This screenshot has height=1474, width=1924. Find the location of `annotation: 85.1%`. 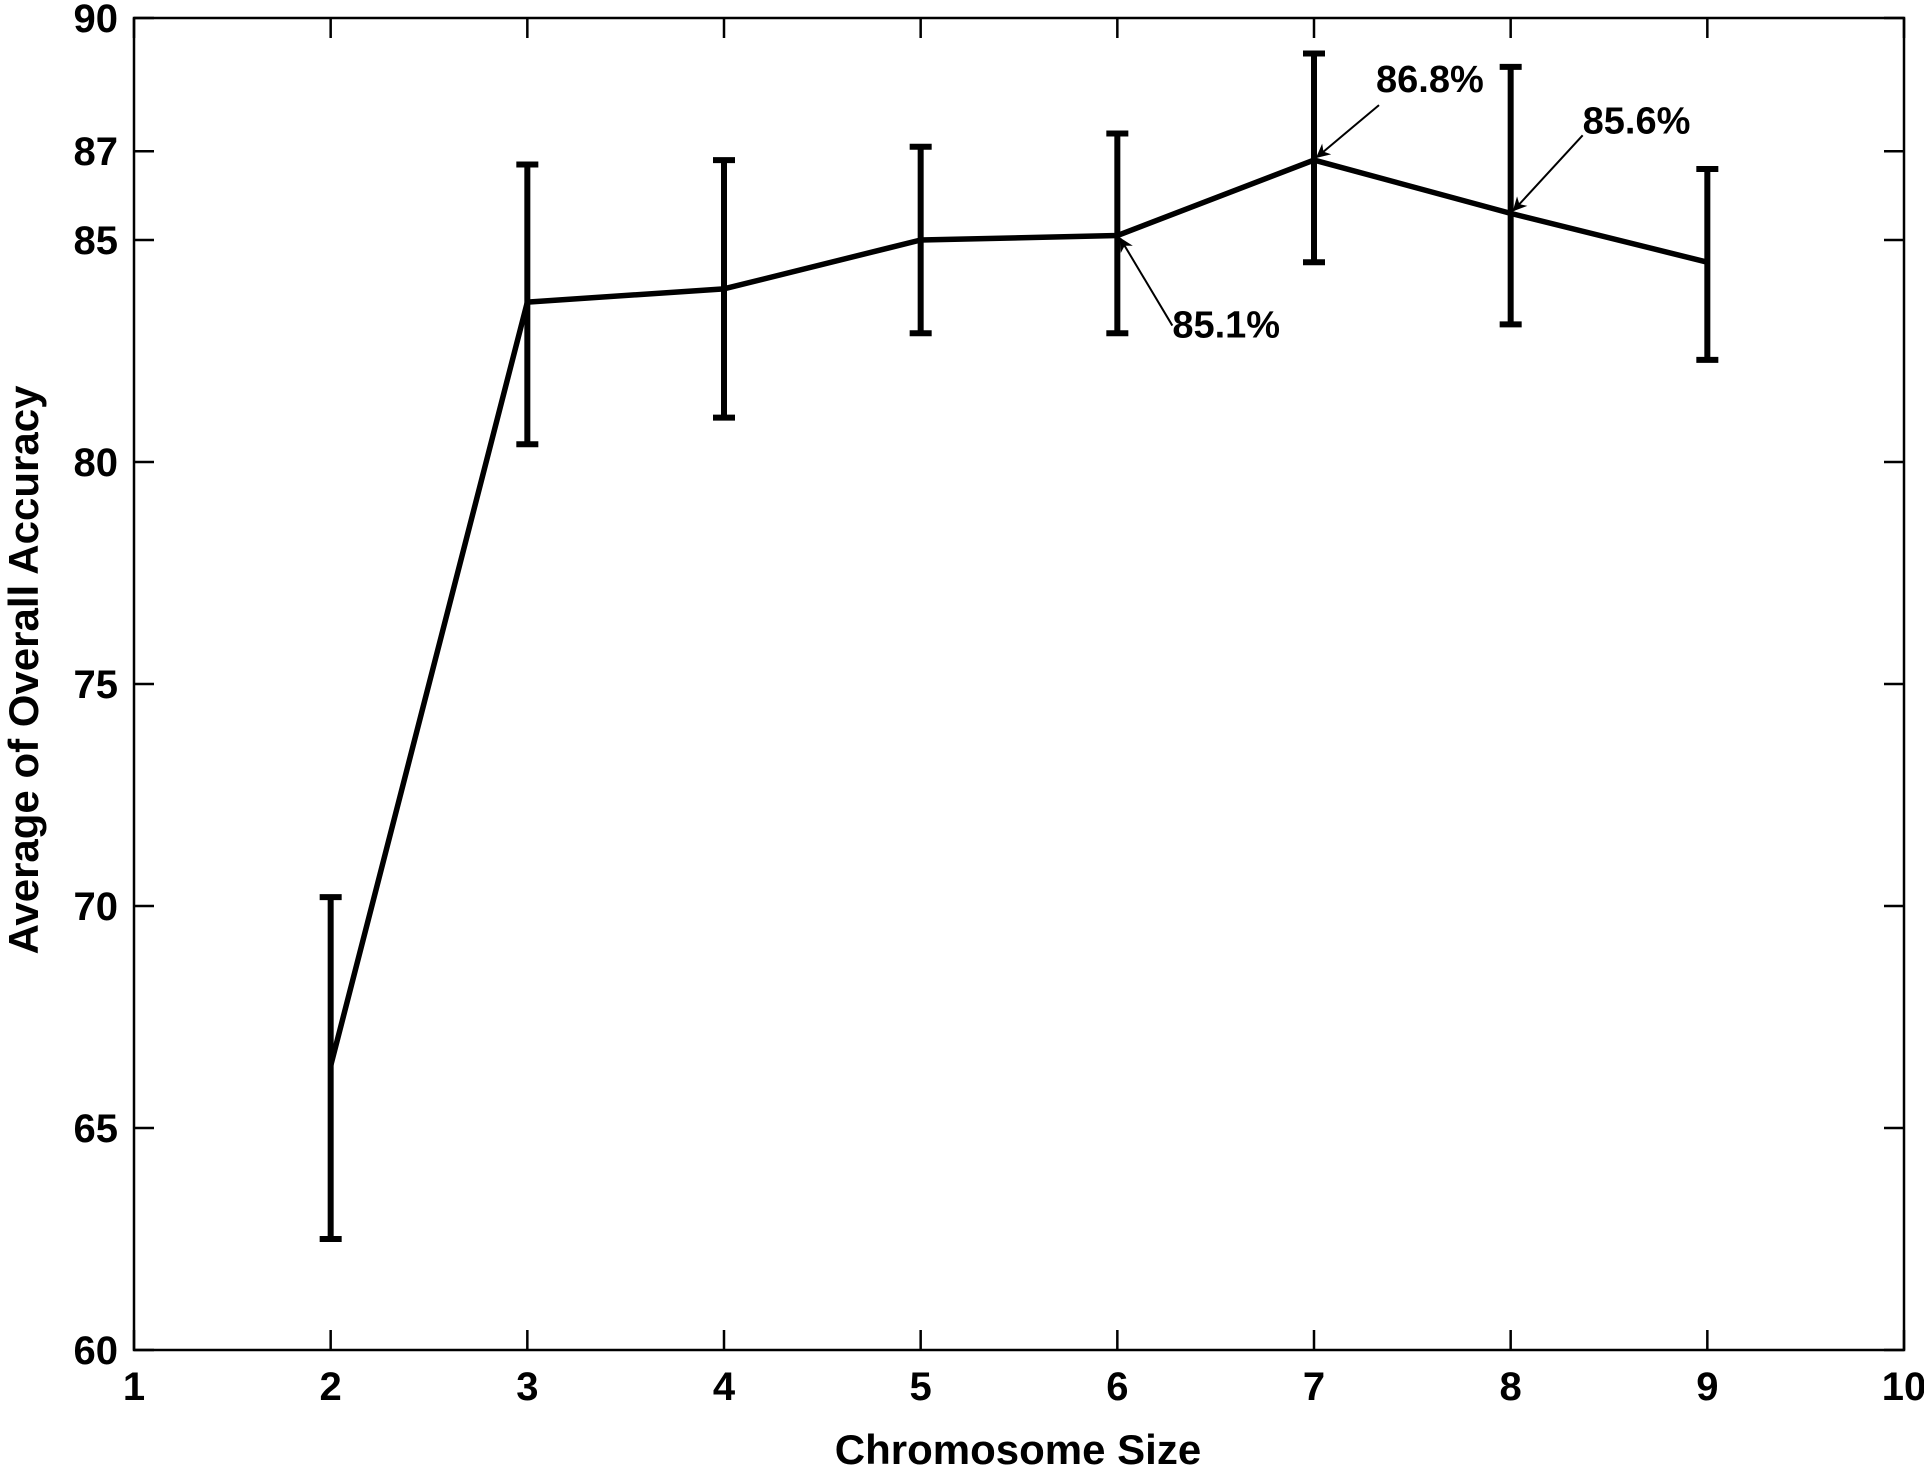

annotation: 85.1% is located at coordinates (1199, 292).